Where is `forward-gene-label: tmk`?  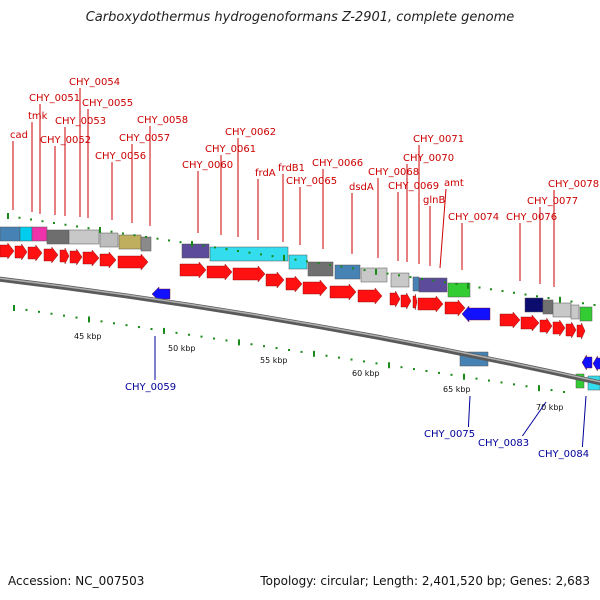 forward-gene-label: tmk is located at coordinates (38, 116).